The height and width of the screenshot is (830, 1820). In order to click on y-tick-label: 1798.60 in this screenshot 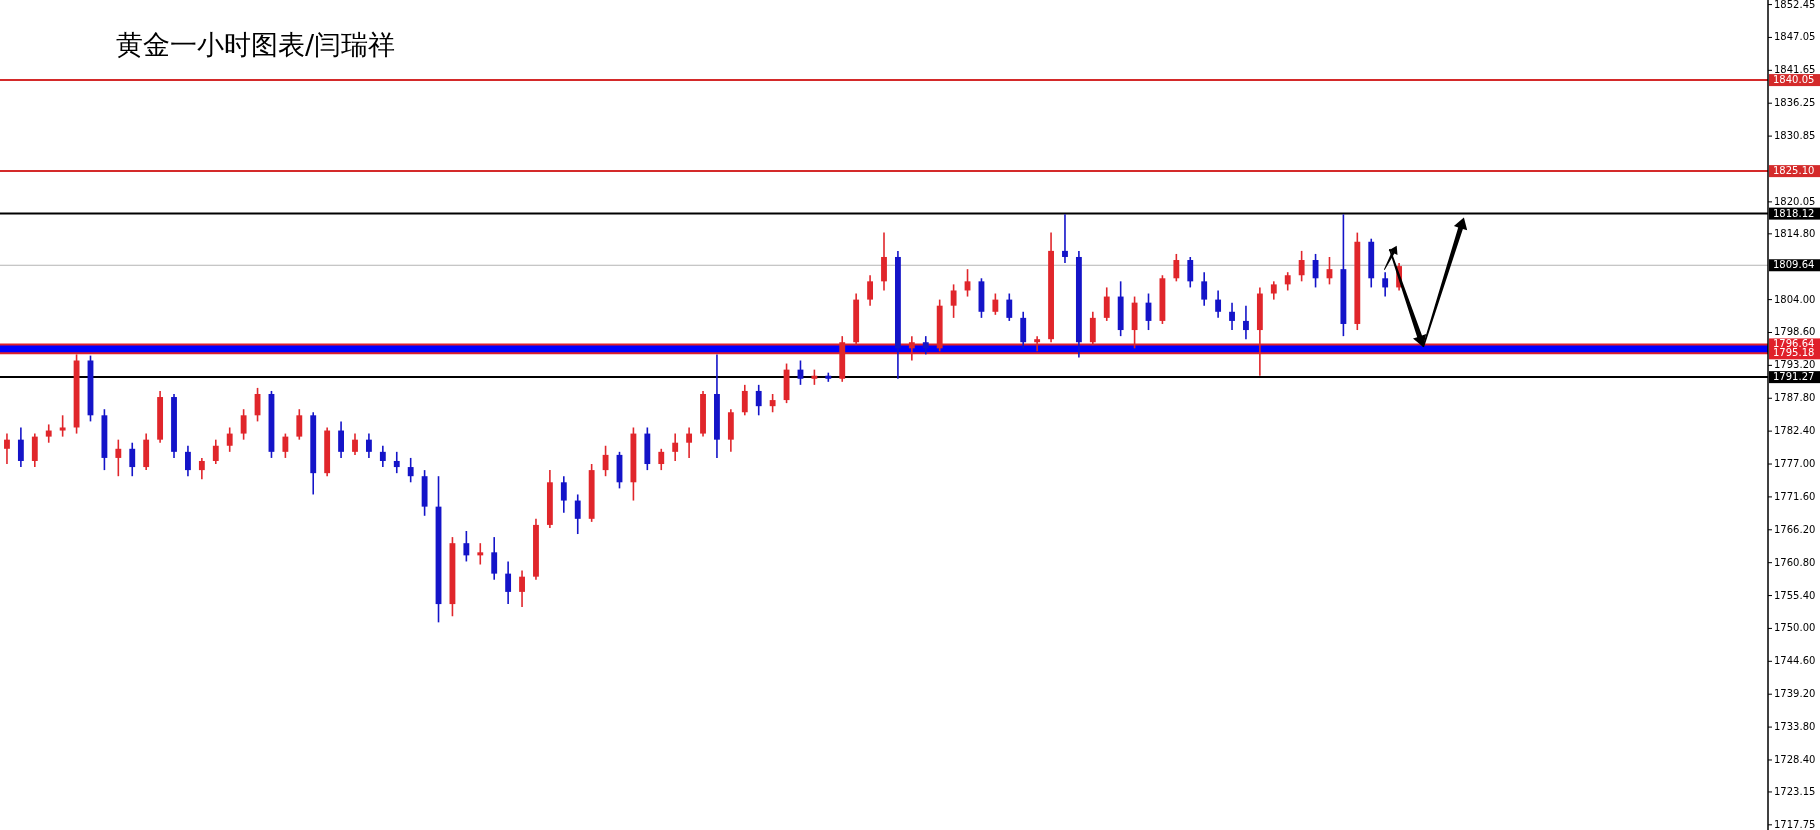, I will do `click(1795, 332)`.